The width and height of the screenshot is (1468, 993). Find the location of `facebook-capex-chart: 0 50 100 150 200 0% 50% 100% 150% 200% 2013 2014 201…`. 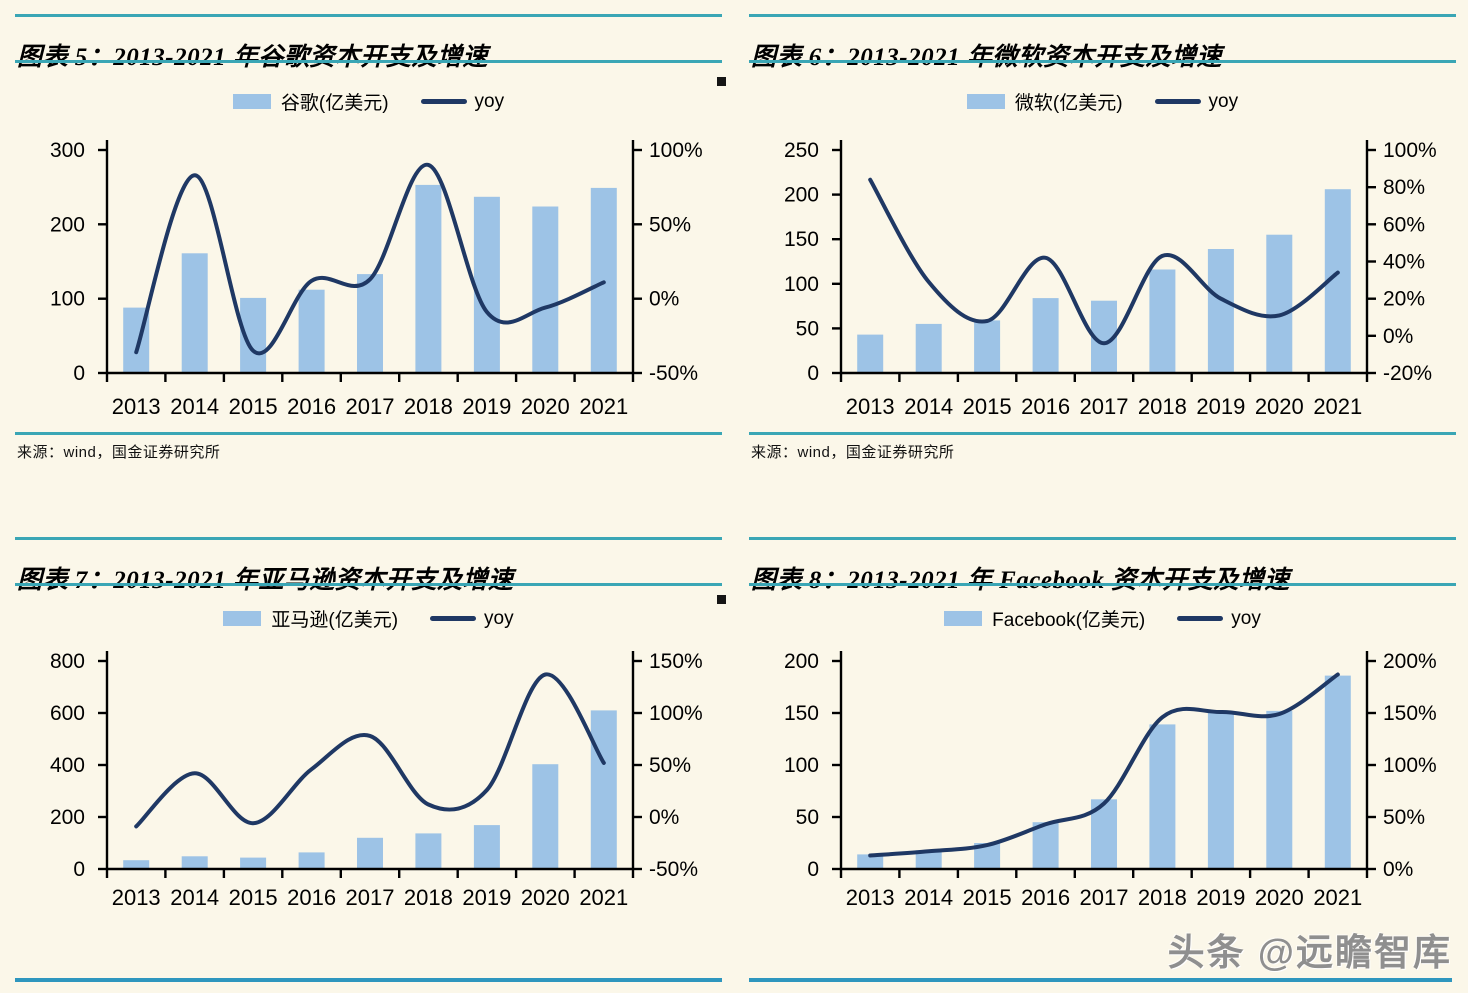

facebook-capex-chart: 0 50 100 150 200 0% 50% 100% 150% 200% 2013 2014 201… is located at coordinates (1110, 780).